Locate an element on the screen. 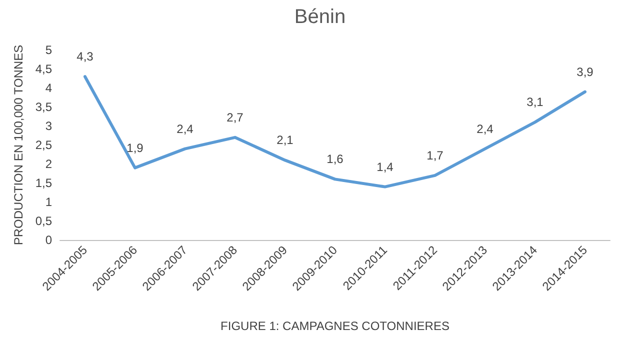  data-label: 4,3 is located at coordinates (85, 57).